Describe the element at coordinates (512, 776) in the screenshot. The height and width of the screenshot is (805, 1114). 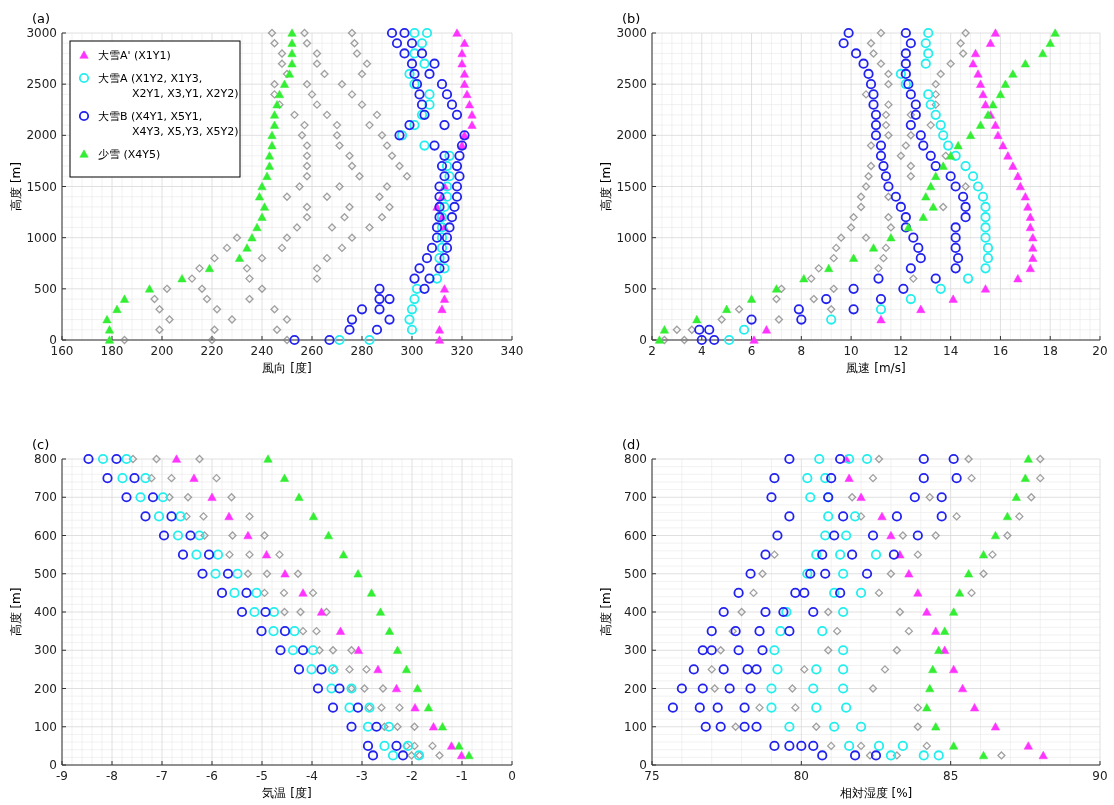
I see `x-tick-label: 0` at that location.